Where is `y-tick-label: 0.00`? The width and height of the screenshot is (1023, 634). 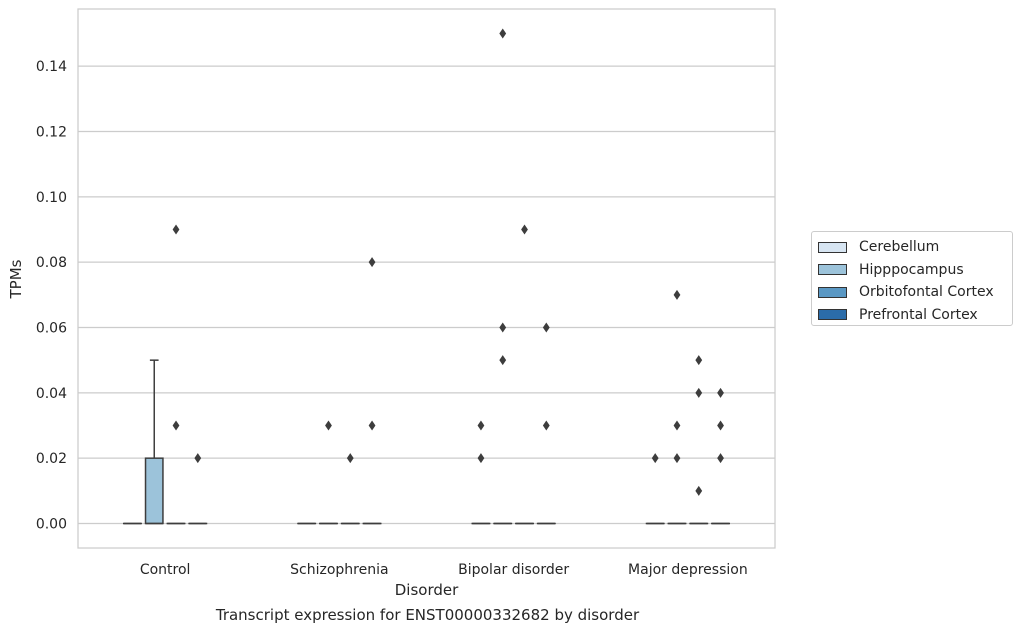
y-tick-label: 0.00 is located at coordinates (51, 525).